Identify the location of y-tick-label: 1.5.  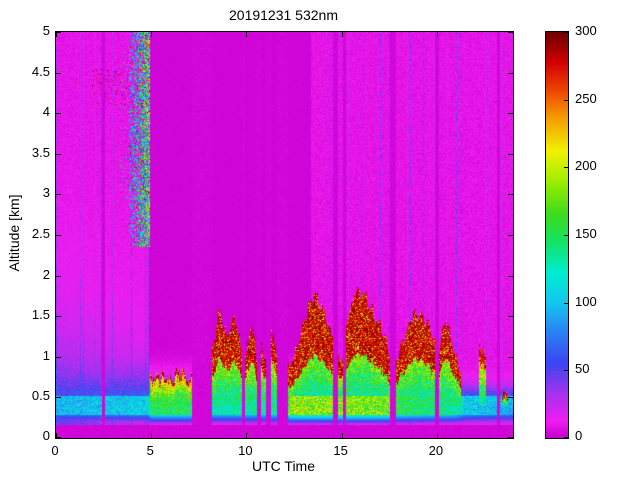
(40, 315).